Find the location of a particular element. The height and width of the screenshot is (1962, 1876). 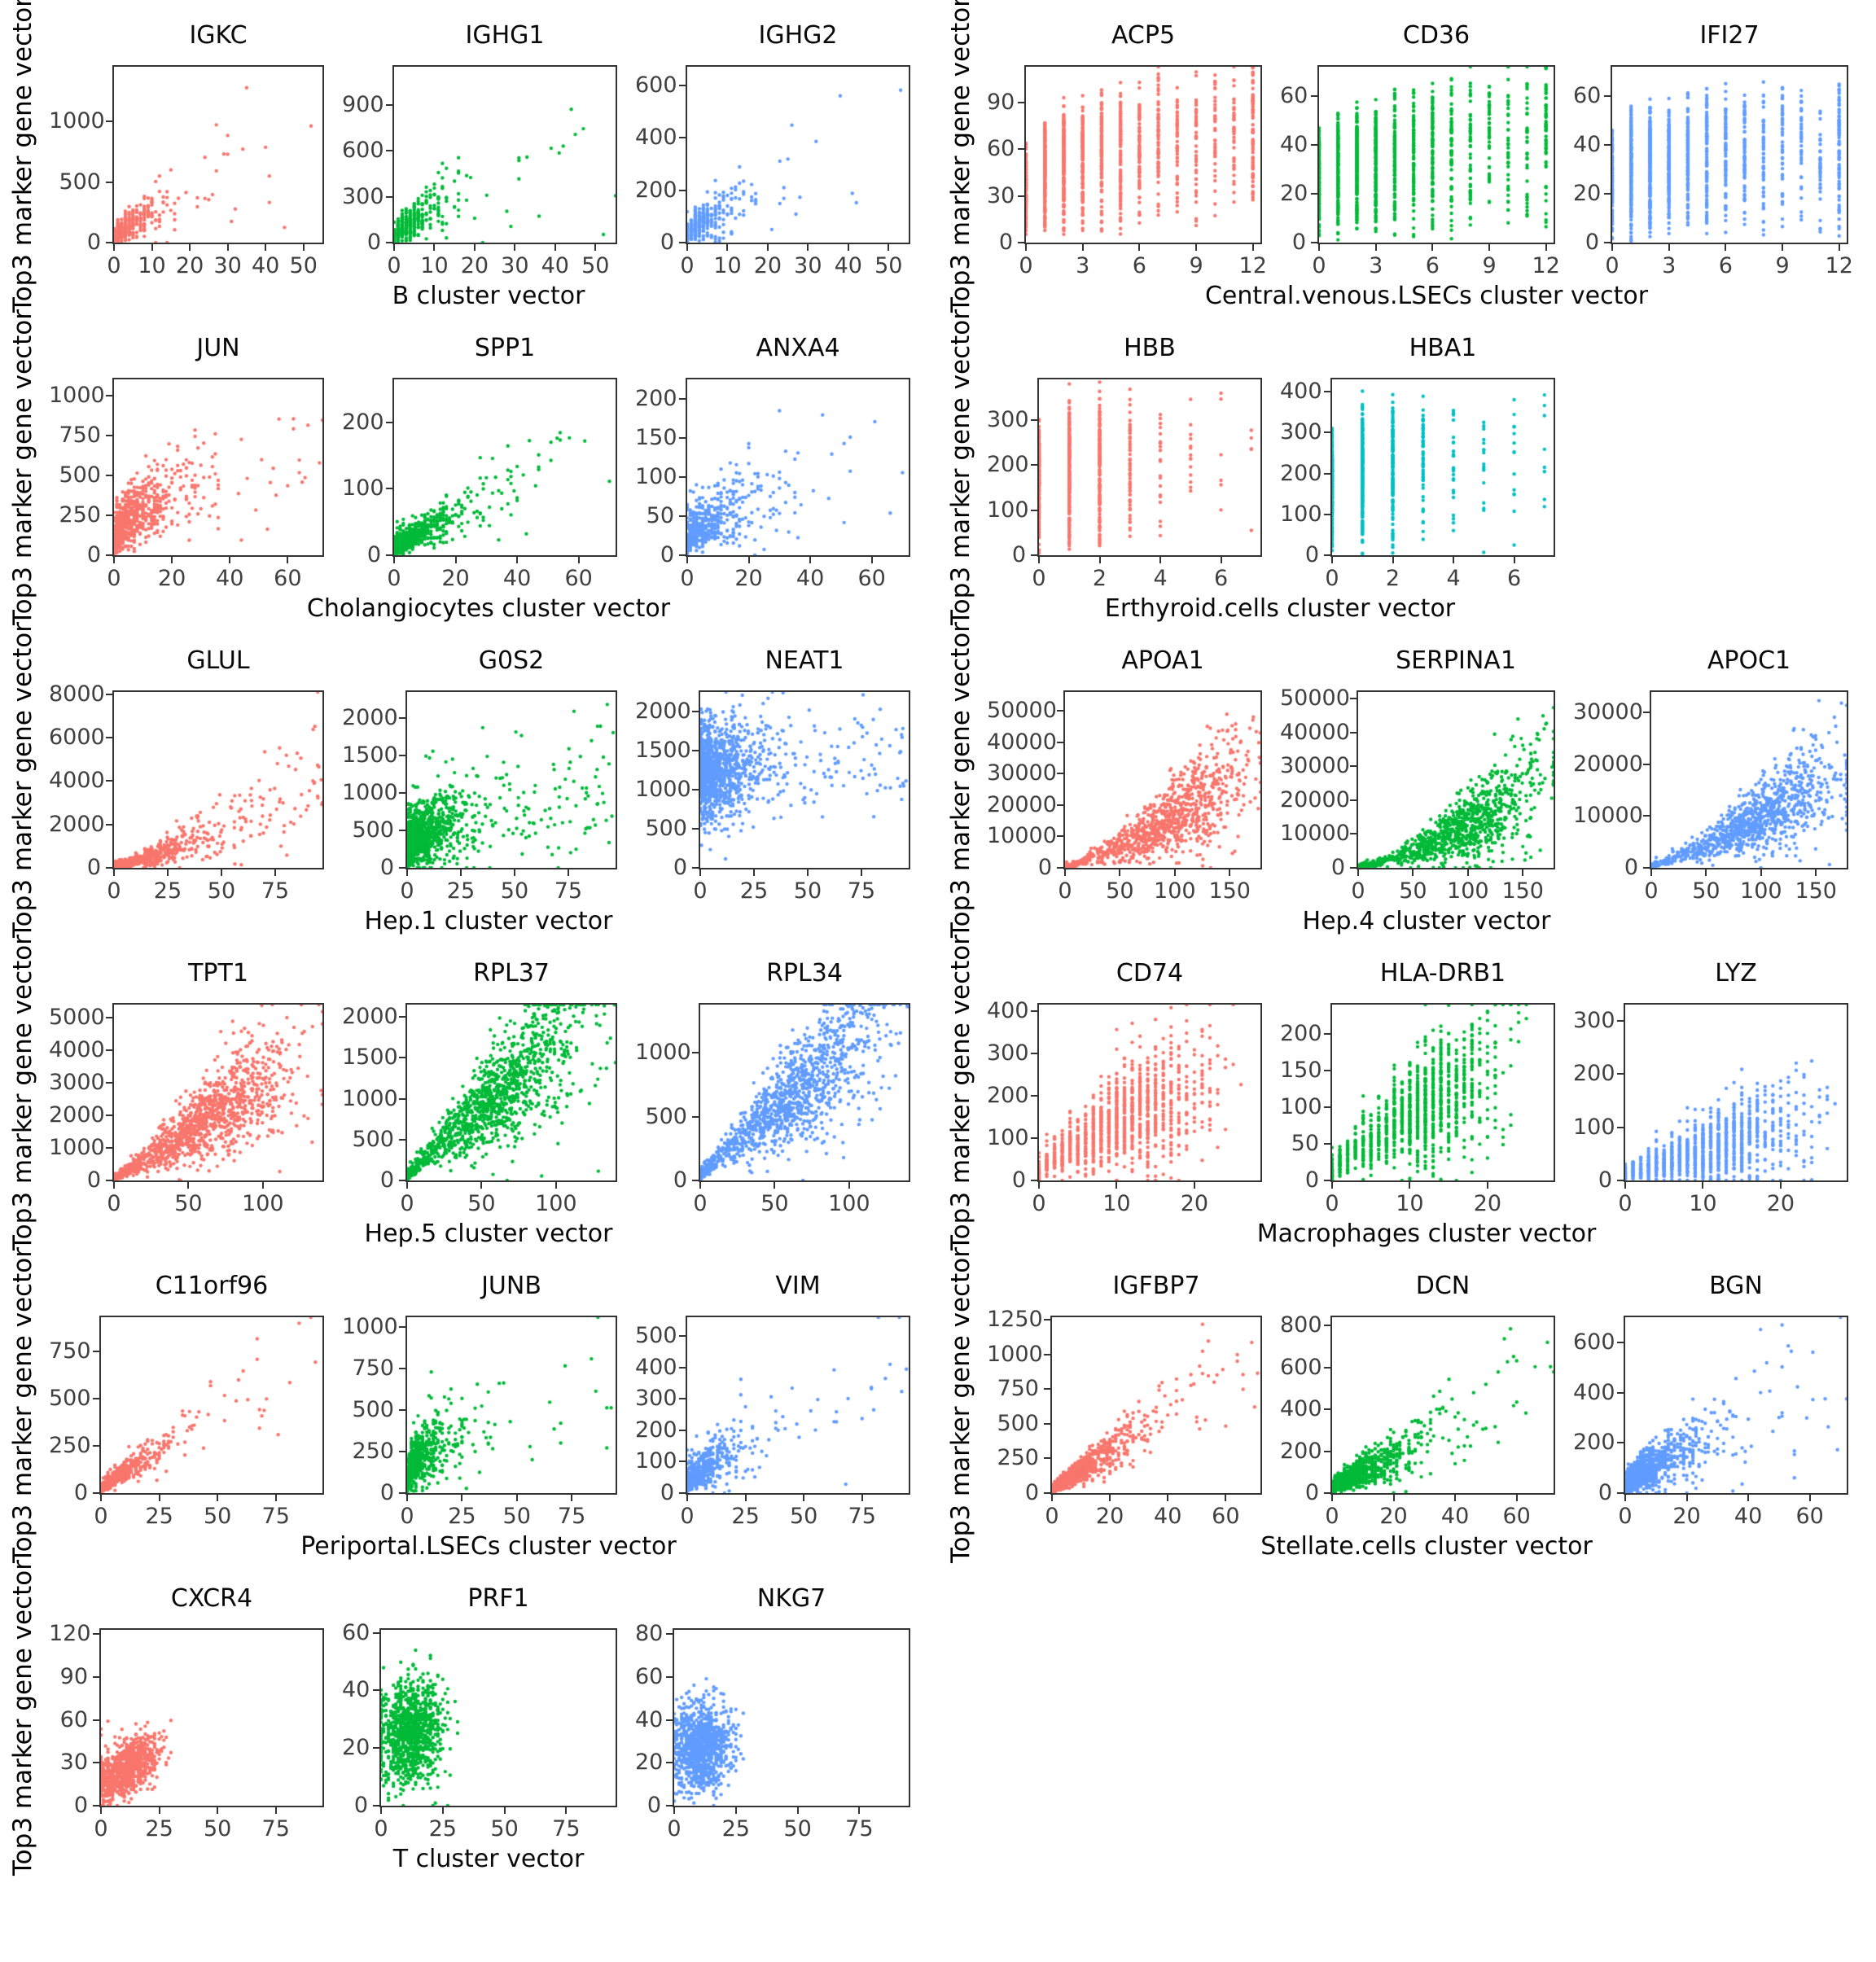

y-tick-label: 30000 is located at coordinates (1315, 766).